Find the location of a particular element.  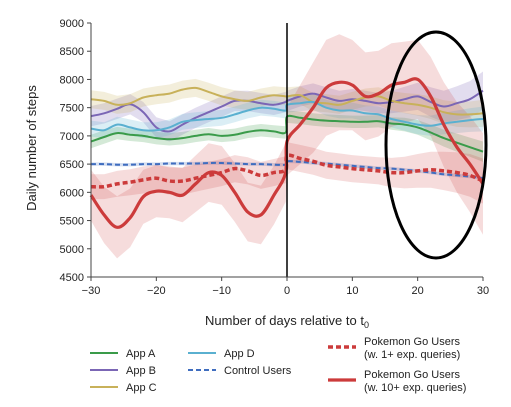

y-tick-label: 7500 is located at coordinates (72, 109).